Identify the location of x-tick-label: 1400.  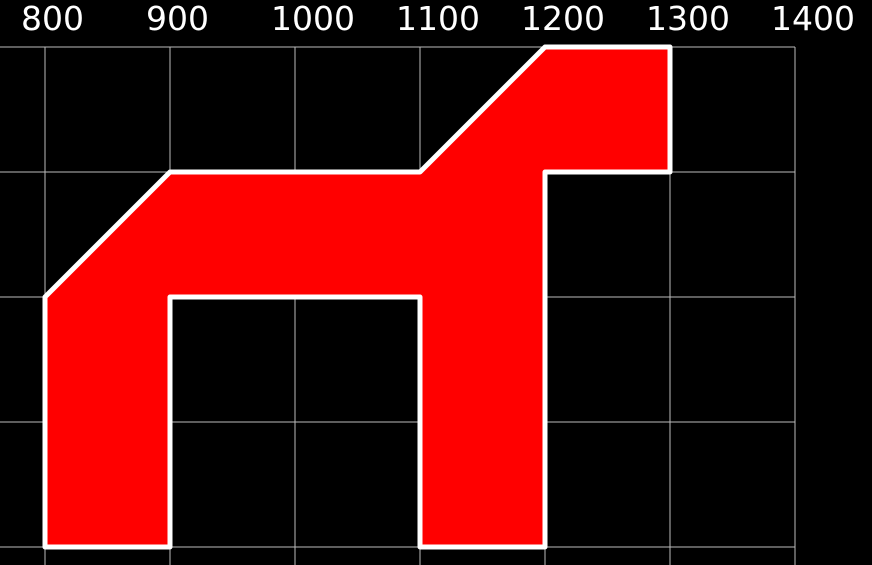
(813, 19).